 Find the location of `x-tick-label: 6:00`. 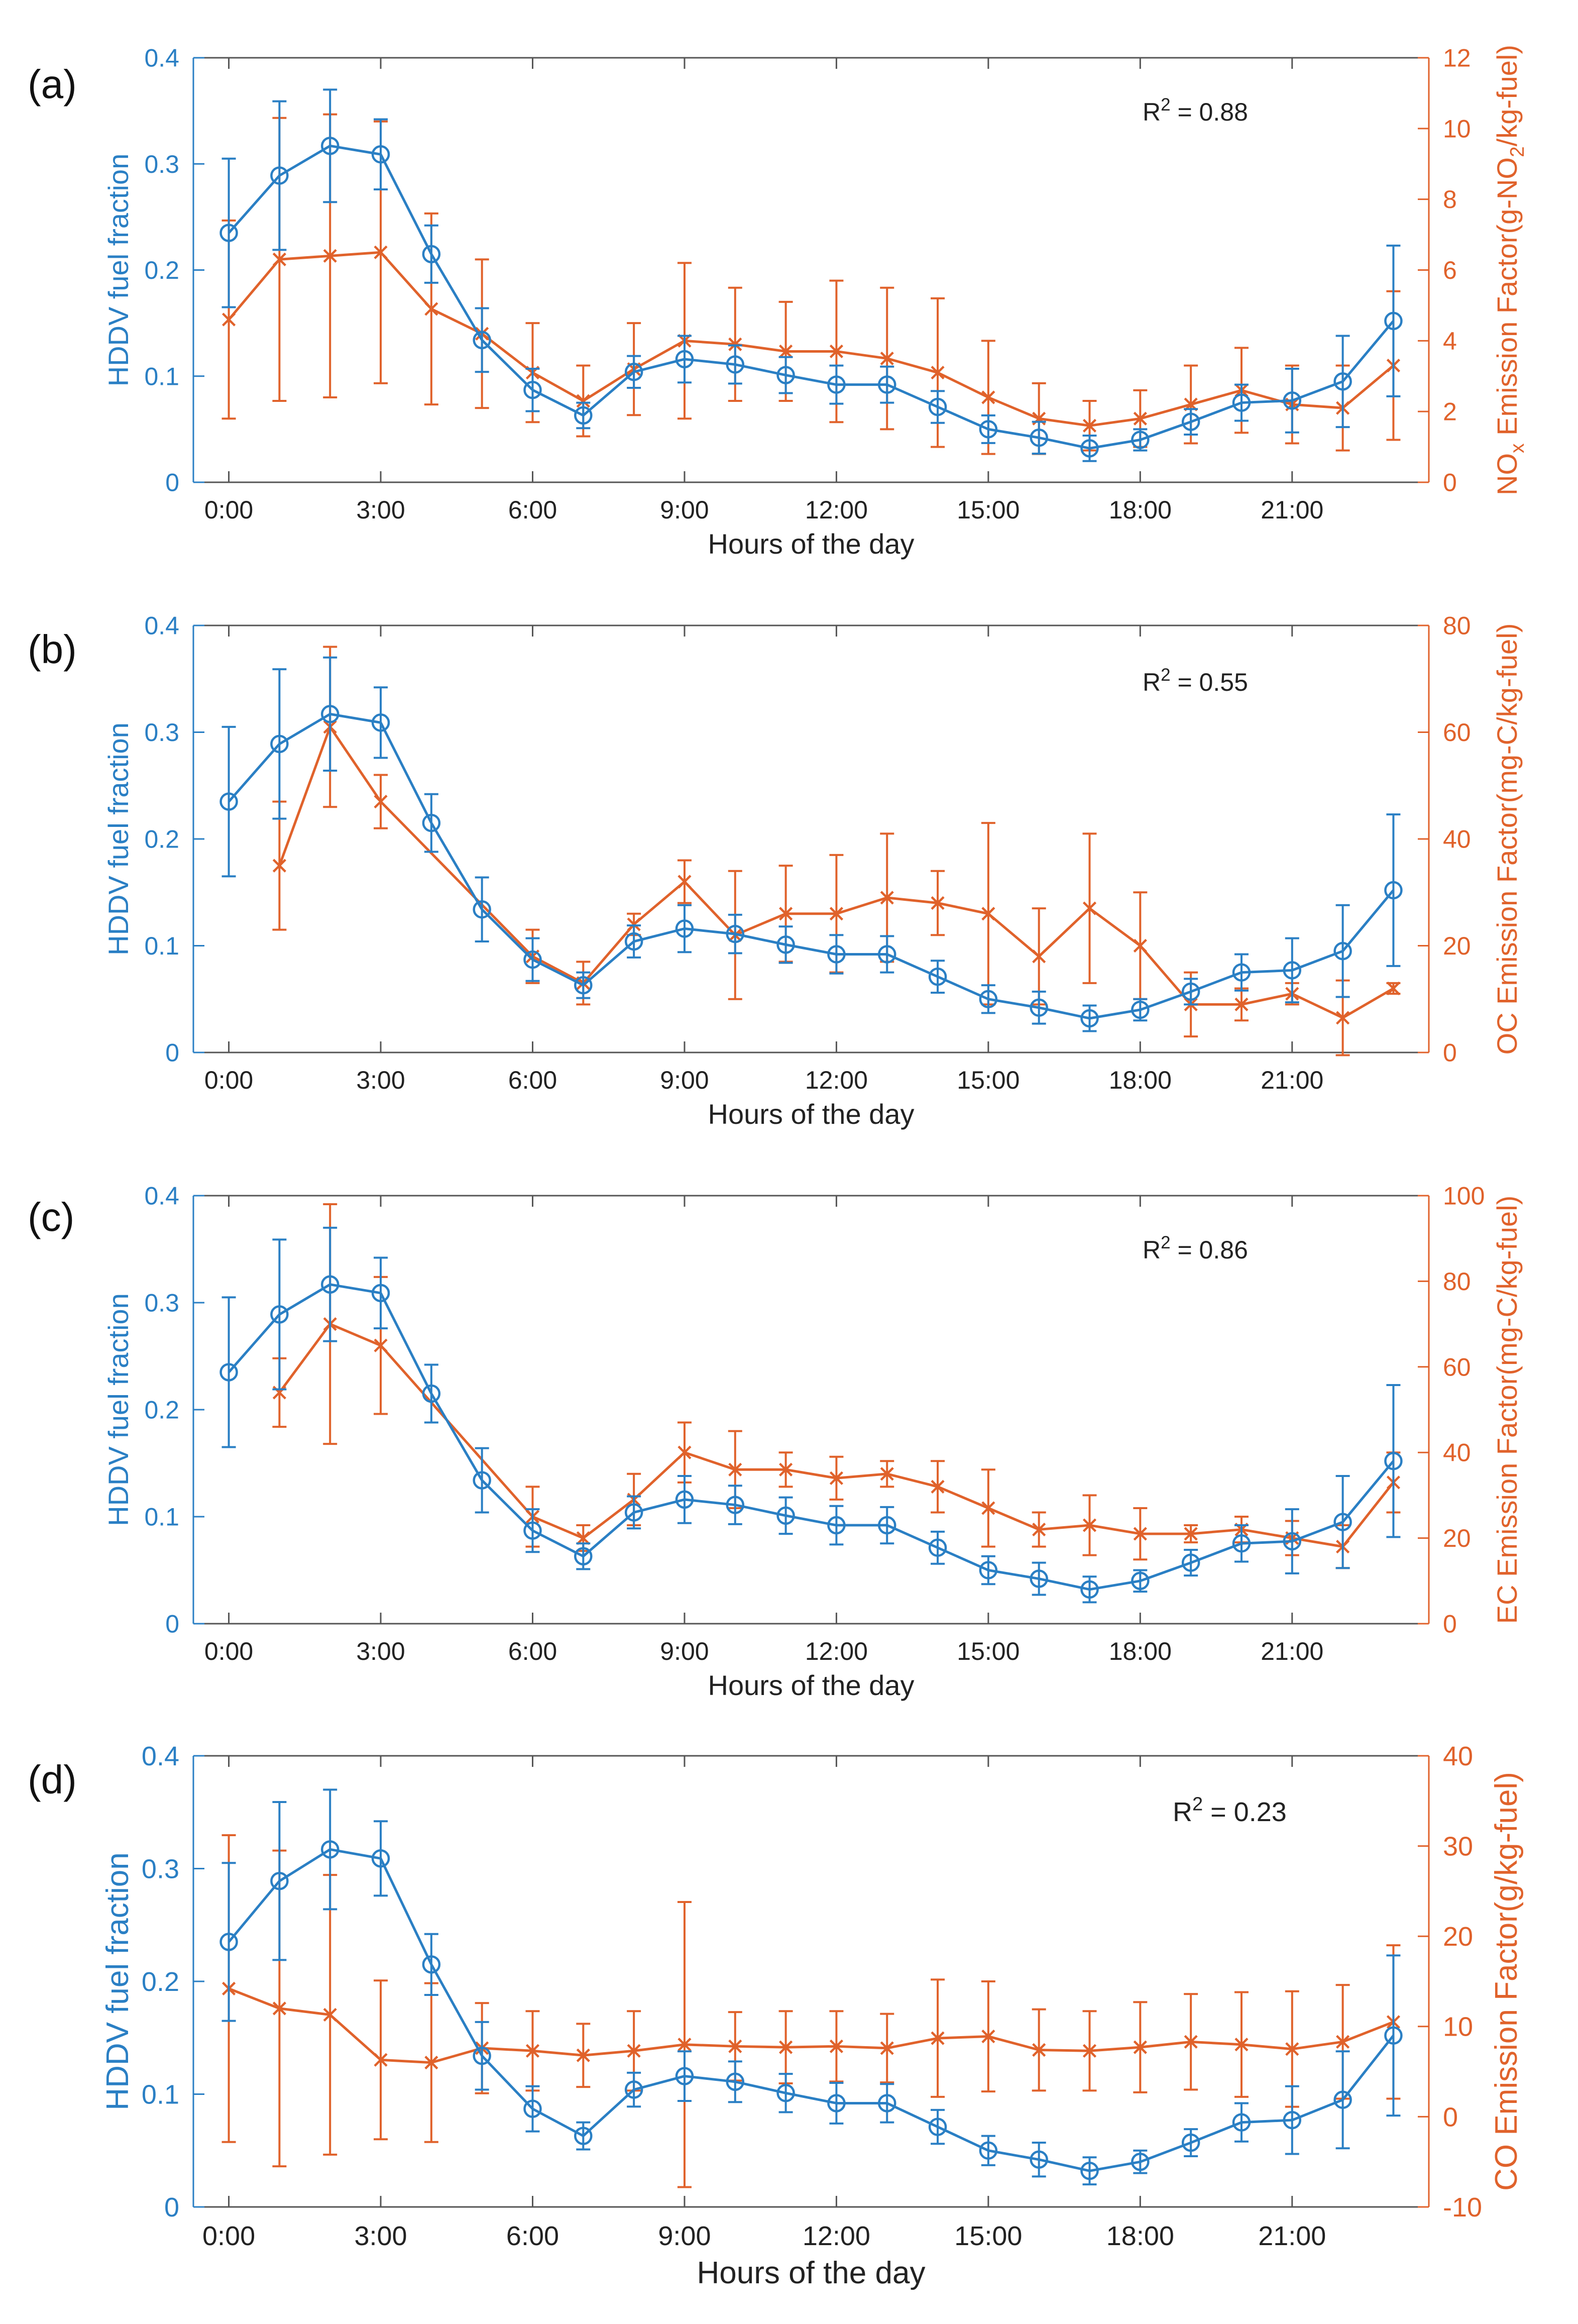

x-tick-label: 6:00 is located at coordinates (533, 1651).